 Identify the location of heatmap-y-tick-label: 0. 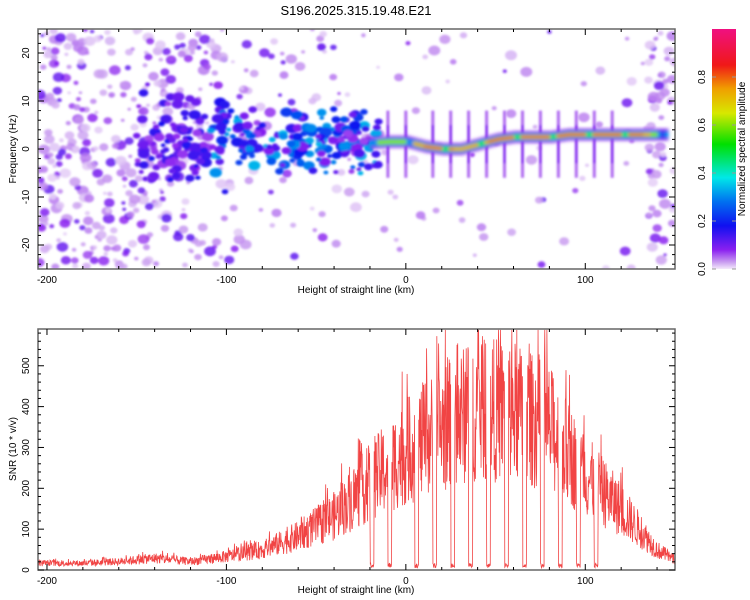
(26, 149).